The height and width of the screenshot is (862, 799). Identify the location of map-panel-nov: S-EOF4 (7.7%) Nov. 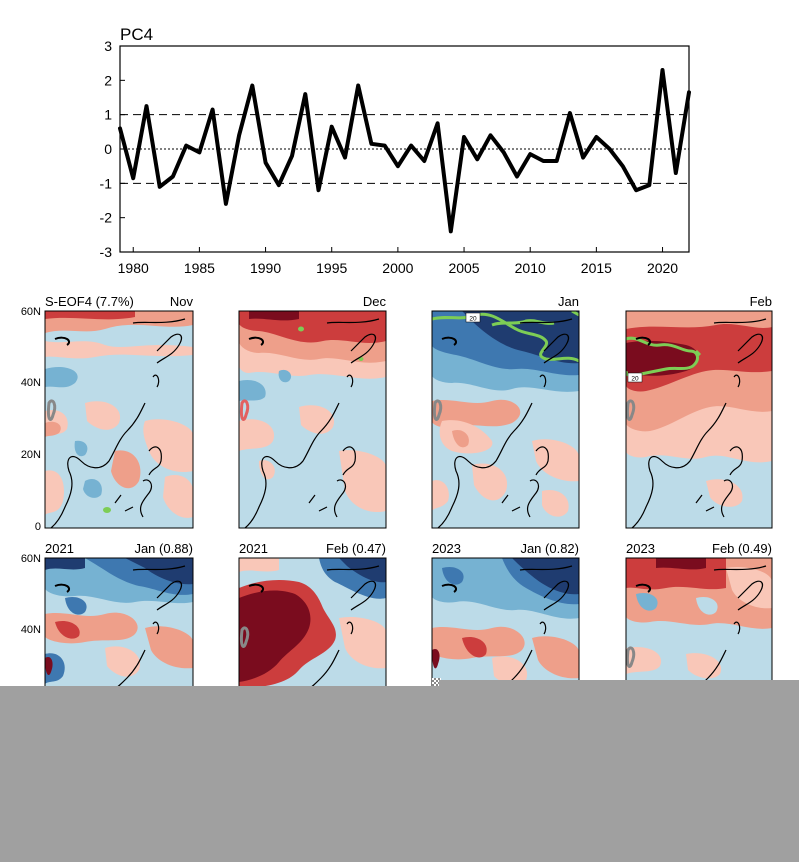
(107, 413).